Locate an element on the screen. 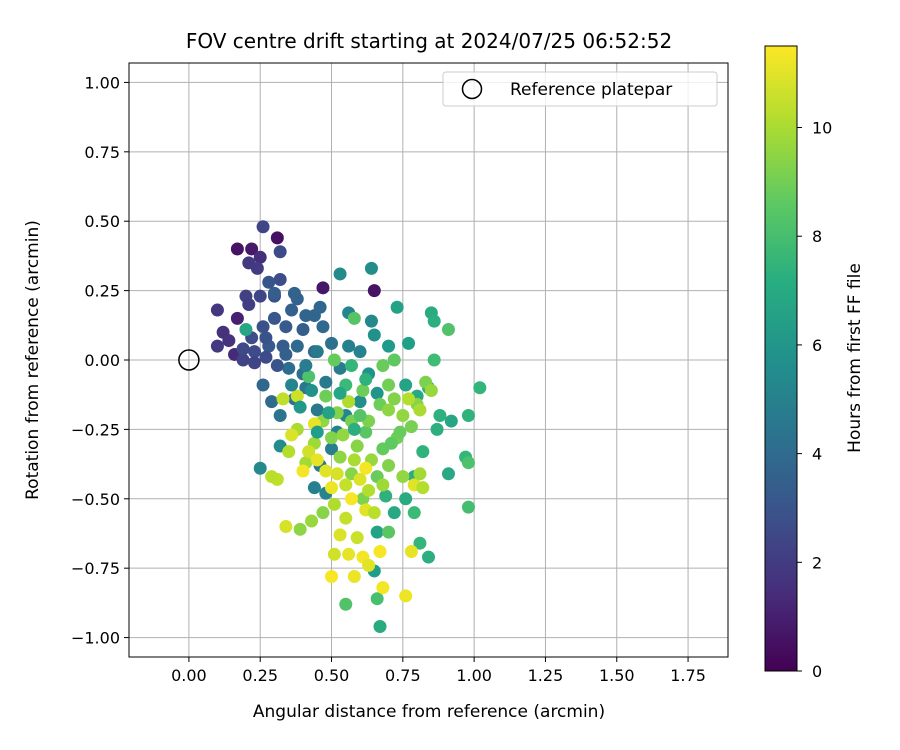 The width and height of the screenshot is (900, 750). x-tick-label: 1.25 is located at coordinates (546, 675).